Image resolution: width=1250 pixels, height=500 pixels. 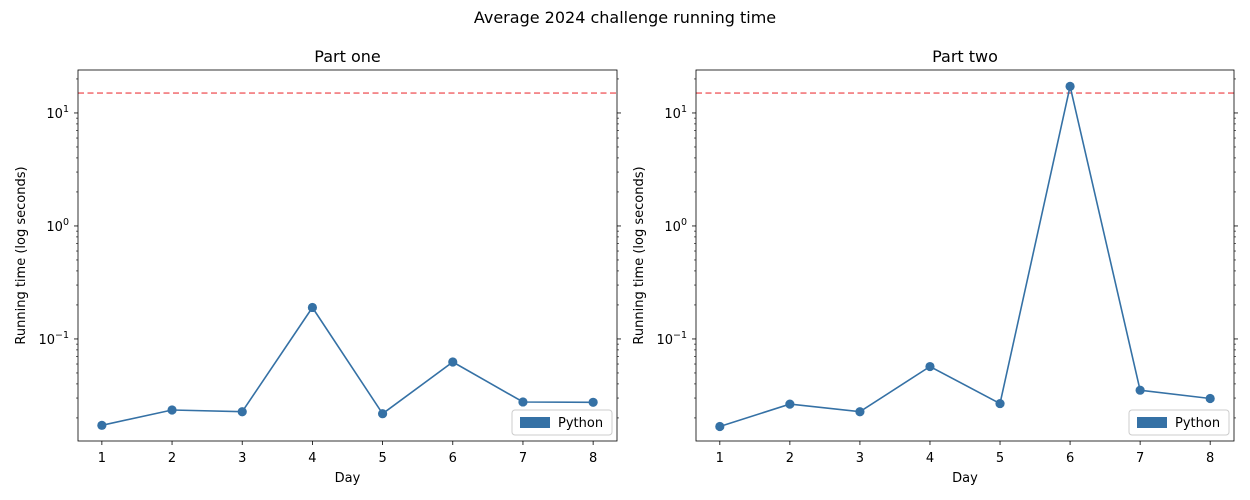 What do you see at coordinates (347, 366) in the screenshot?
I see `series-line` at bounding box center [347, 366].